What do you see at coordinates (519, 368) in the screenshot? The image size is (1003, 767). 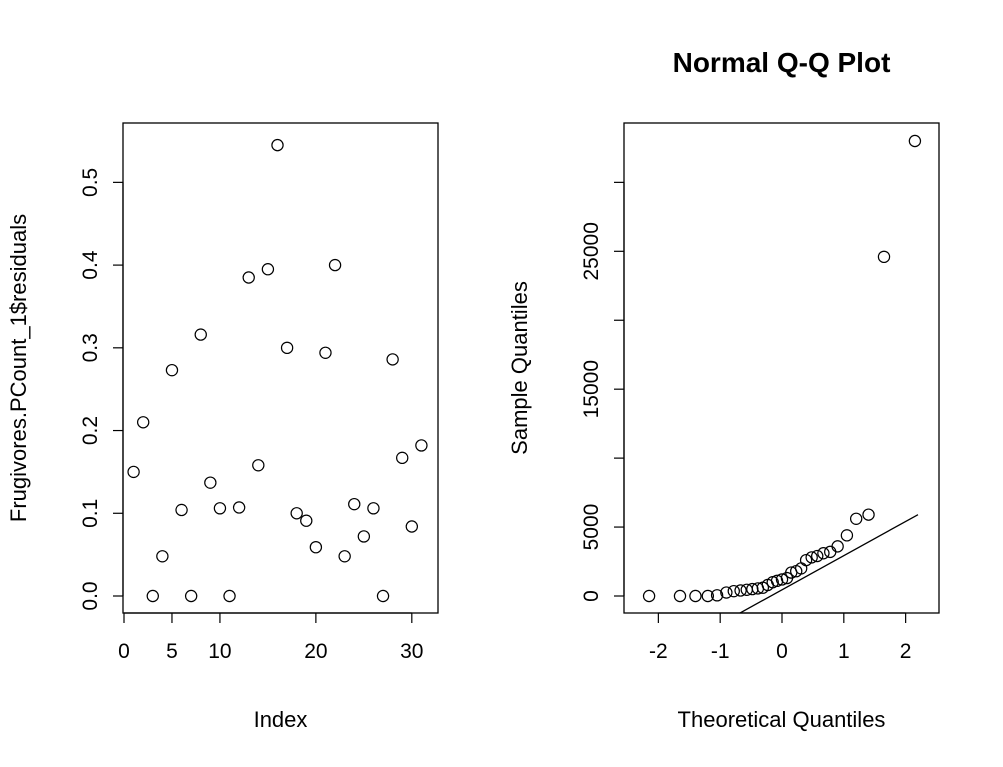 I see `qq-y-axis-label: Sample Quantiles` at bounding box center [519, 368].